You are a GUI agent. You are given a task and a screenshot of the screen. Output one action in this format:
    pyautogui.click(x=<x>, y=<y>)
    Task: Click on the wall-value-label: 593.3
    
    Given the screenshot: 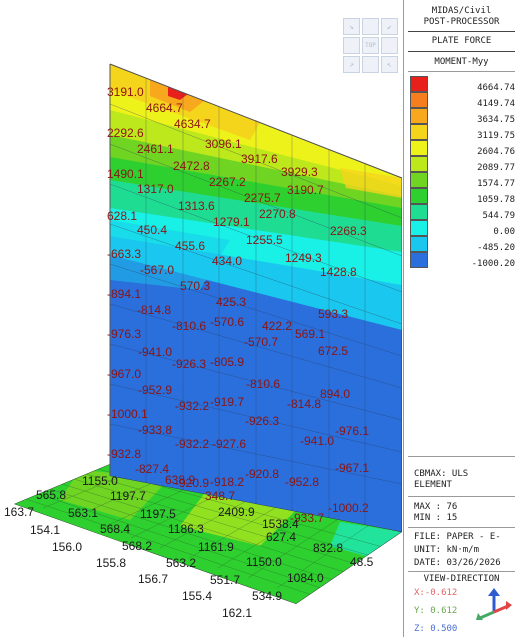 What is the action you would take?
    pyautogui.click(x=333, y=314)
    